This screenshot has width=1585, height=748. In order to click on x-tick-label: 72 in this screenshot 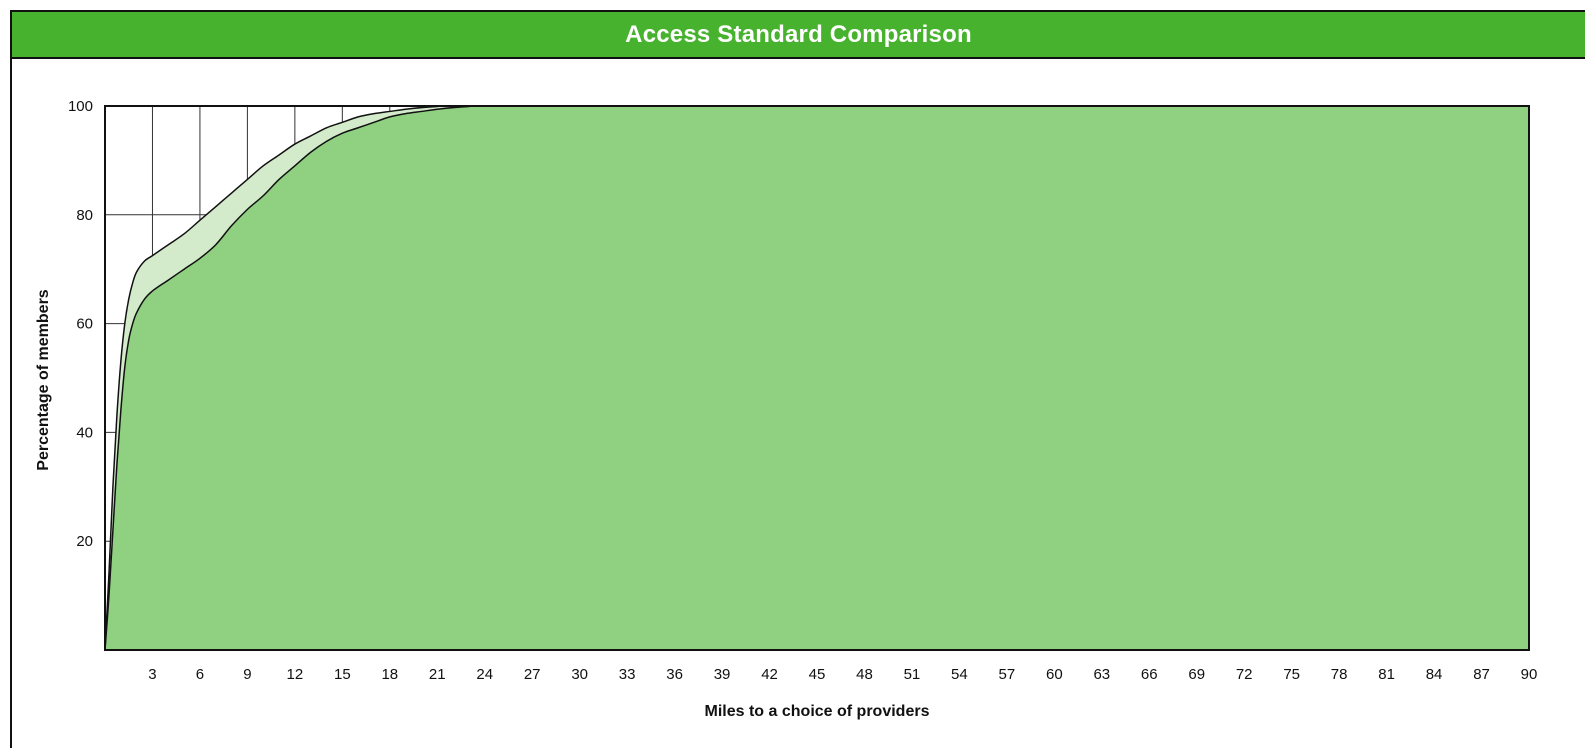, I will do `click(1244, 674)`.